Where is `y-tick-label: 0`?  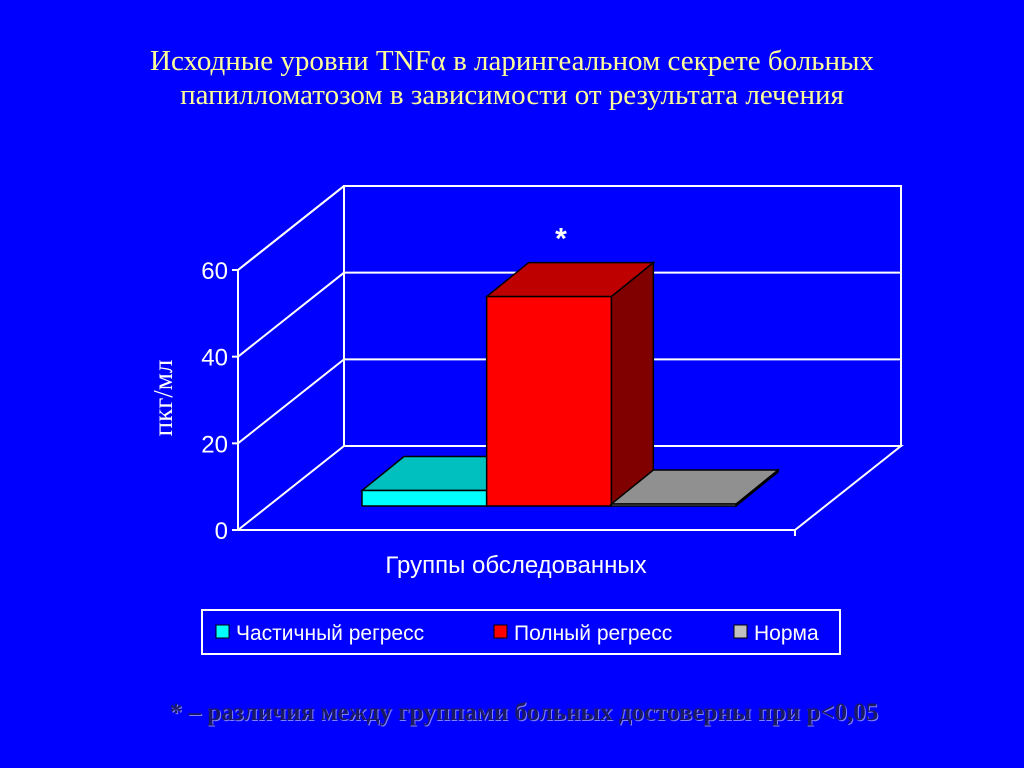 y-tick-label: 0 is located at coordinates (221, 531).